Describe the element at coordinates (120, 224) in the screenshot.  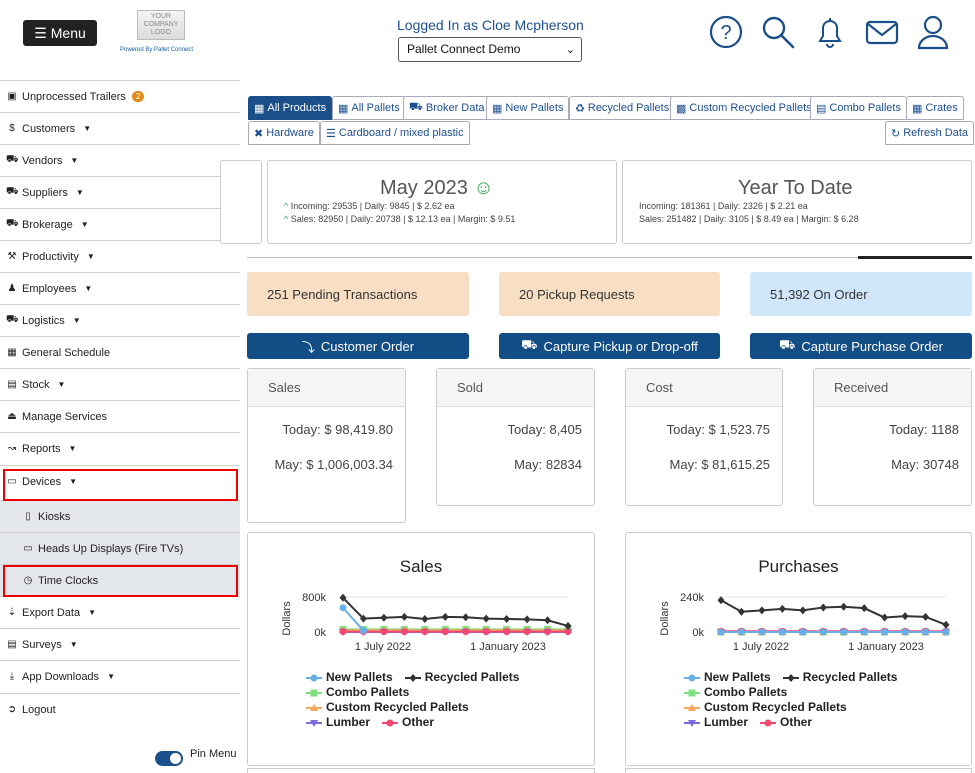
I see `sidebar-item-brokerage: ⛟ Brokerage ▼` at that location.